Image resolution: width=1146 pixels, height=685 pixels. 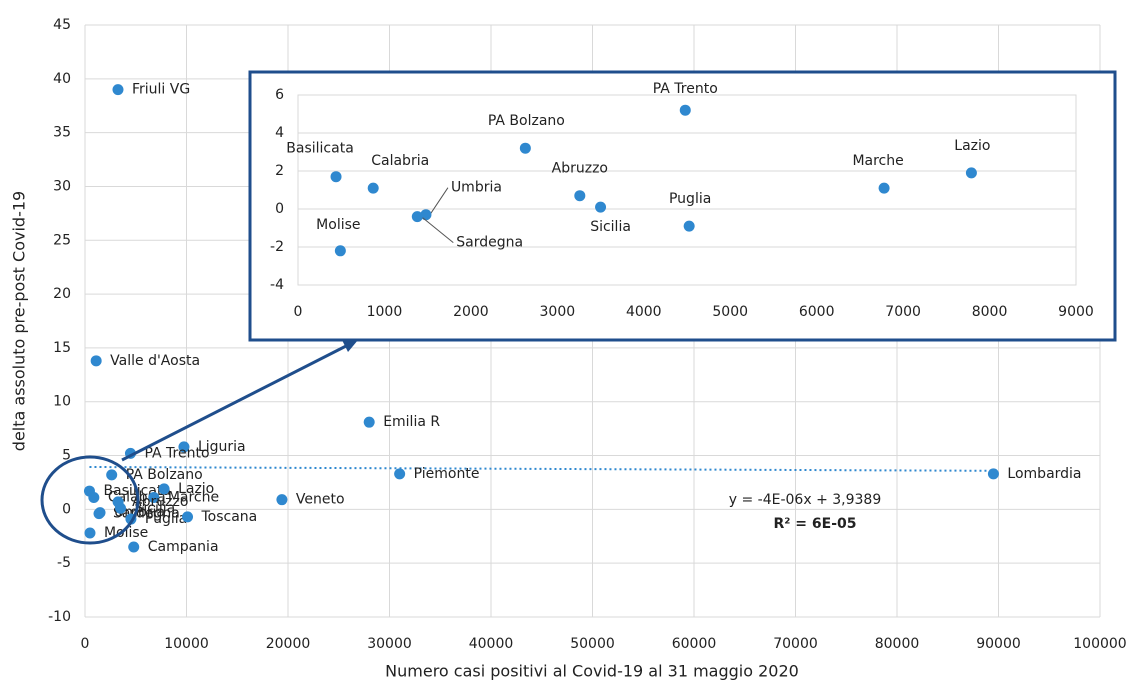 I want to click on point-label: Toscana, so click(x=229, y=517).